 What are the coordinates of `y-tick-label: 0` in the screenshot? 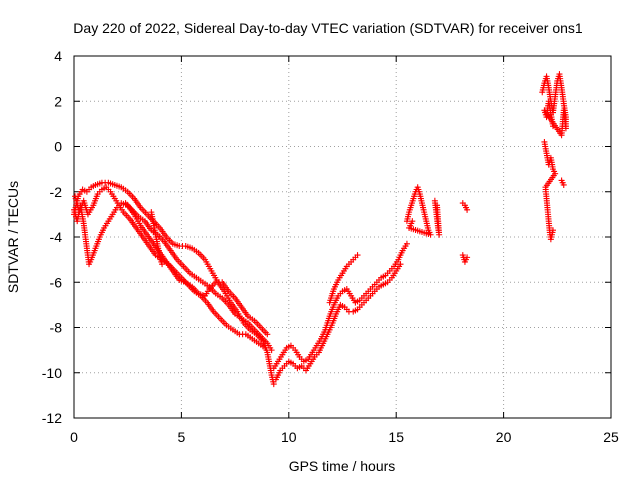 It's located at (58, 147).